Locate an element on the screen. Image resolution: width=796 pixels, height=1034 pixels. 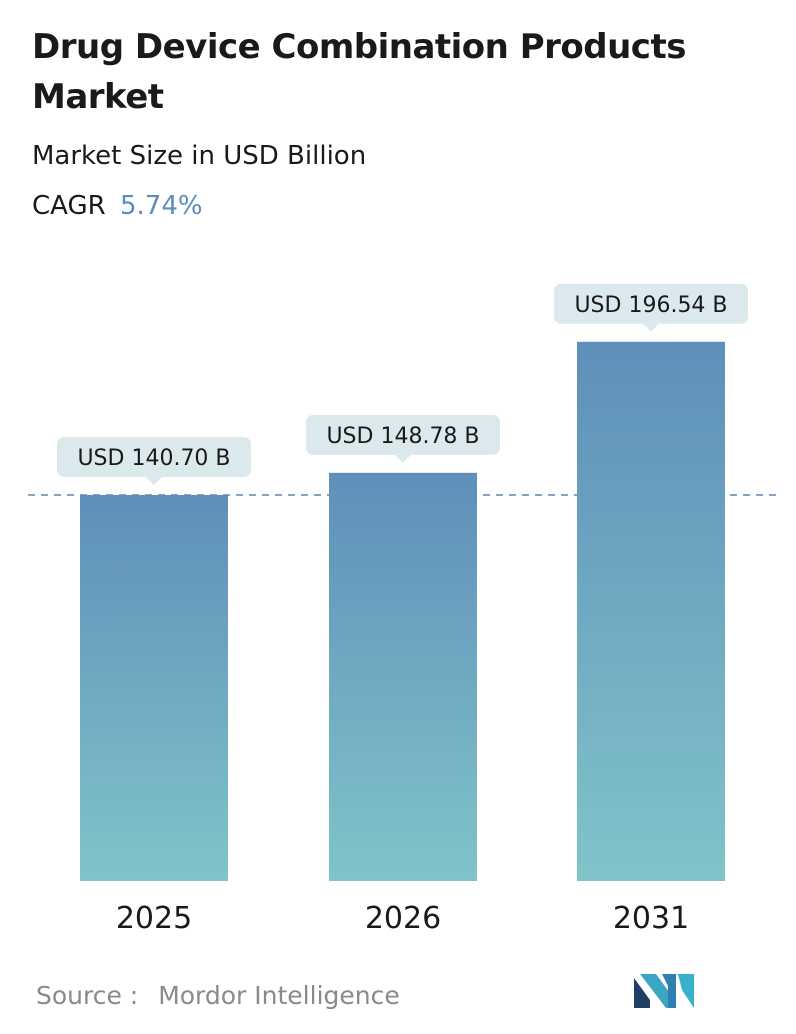
bar-2025 is located at coordinates (154, 688).